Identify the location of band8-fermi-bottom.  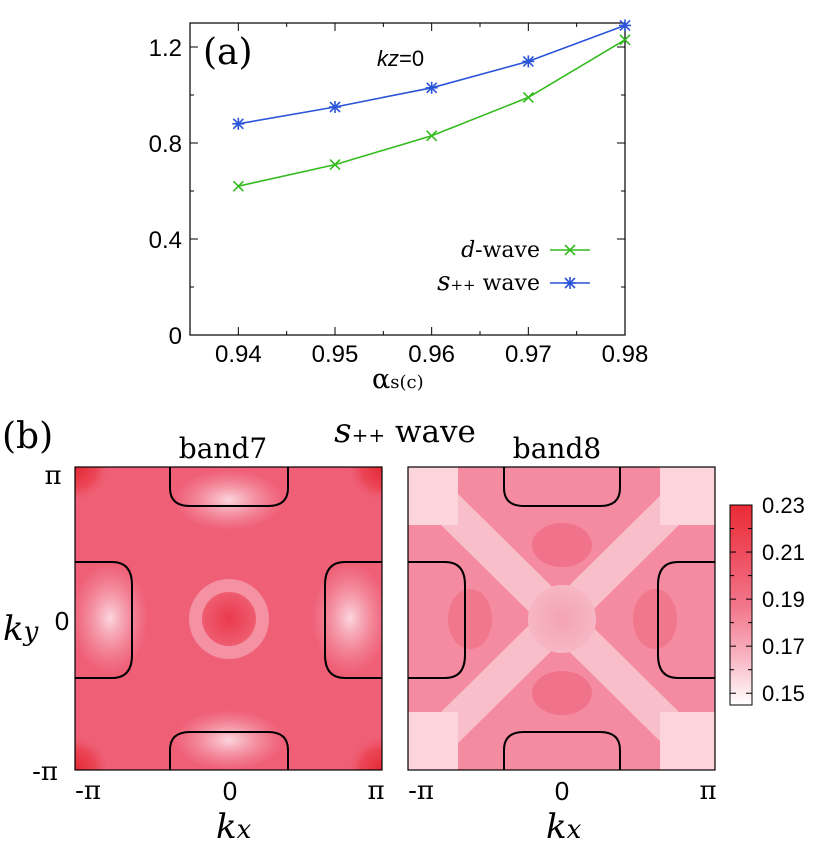
(562, 750).